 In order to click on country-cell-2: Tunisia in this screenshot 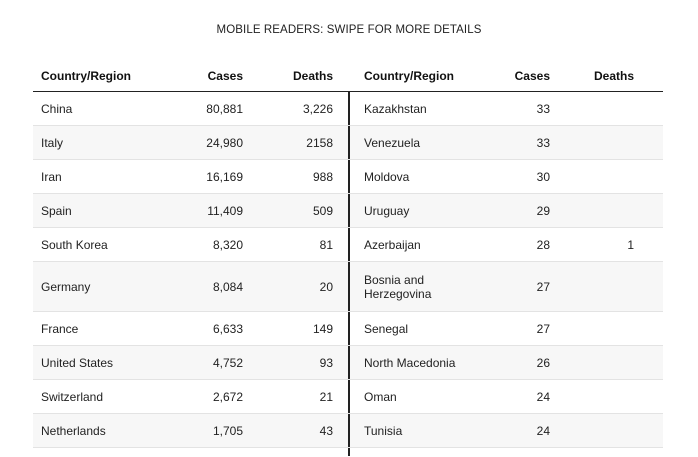, I will do `click(383, 430)`.